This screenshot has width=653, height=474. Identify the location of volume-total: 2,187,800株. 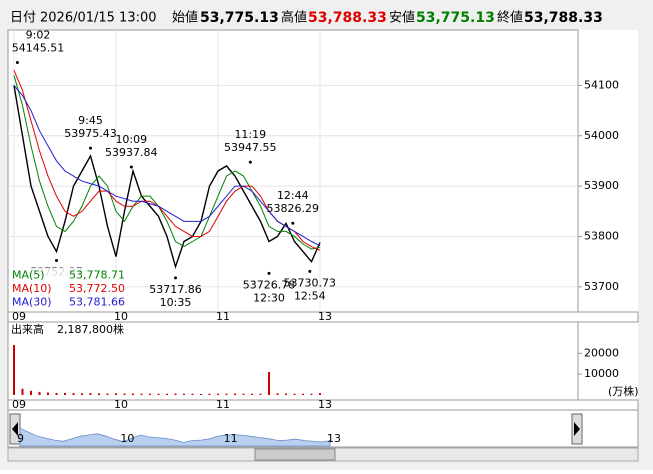
(90, 329).